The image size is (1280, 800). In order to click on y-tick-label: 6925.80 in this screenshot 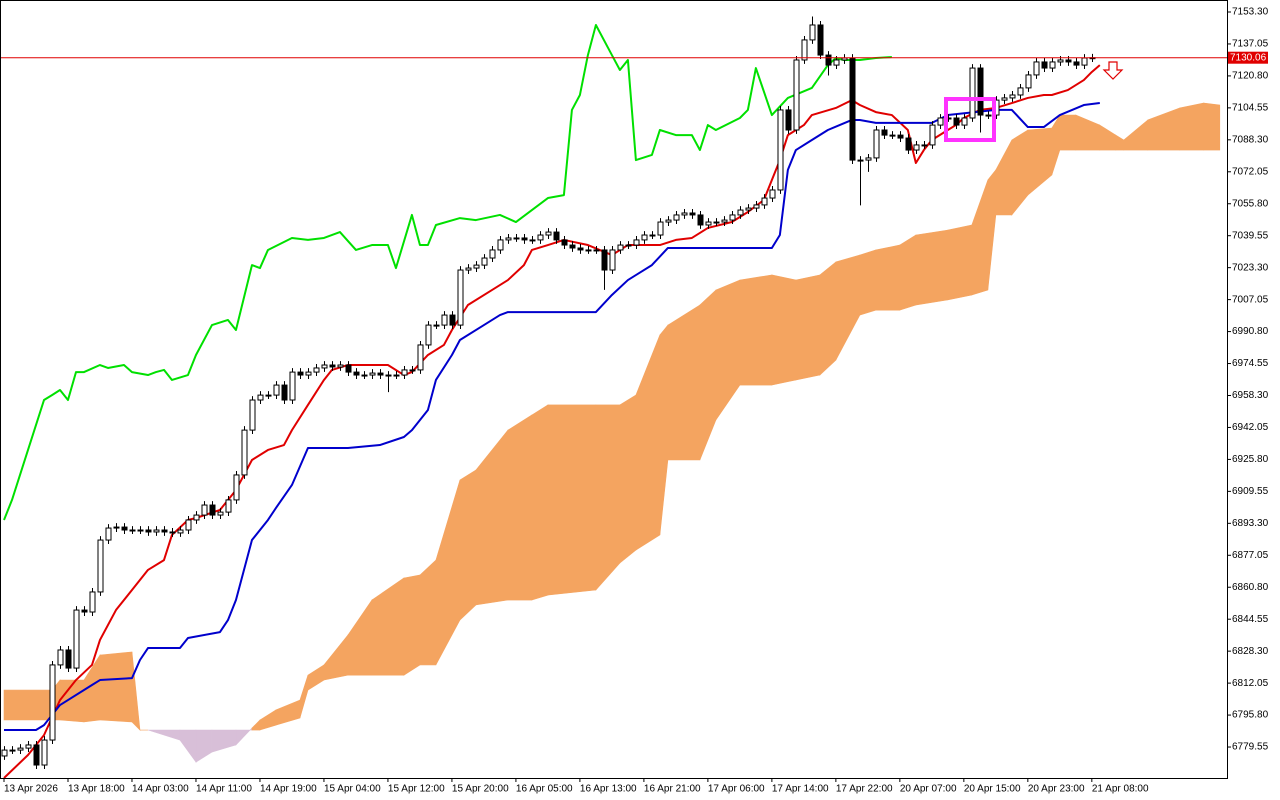, I will do `click(1250, 459)`.